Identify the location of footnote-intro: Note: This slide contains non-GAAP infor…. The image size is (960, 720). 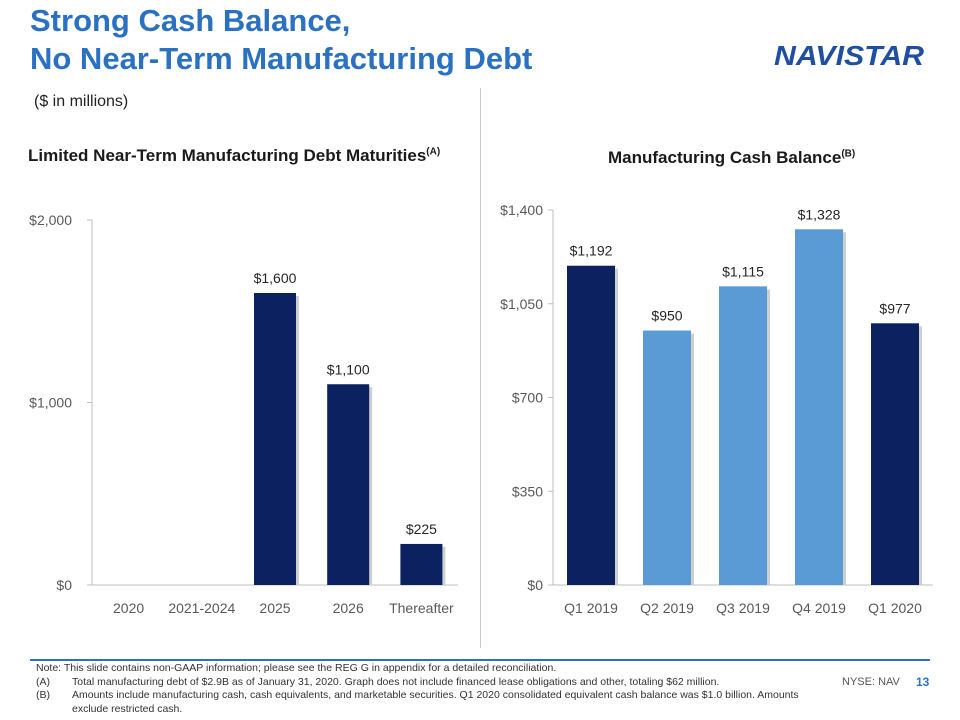
(296, 668).